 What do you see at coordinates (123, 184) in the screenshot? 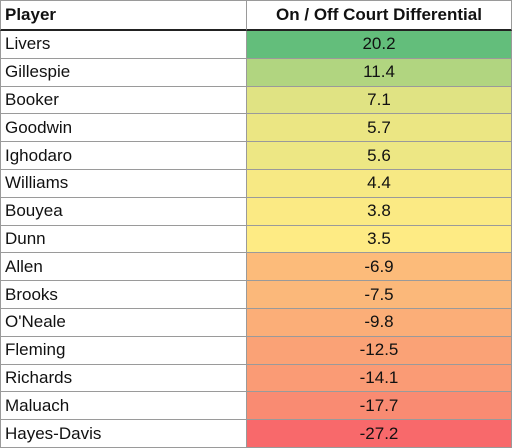
I see `player-cell: Williams` at bounding box center [123, 184].